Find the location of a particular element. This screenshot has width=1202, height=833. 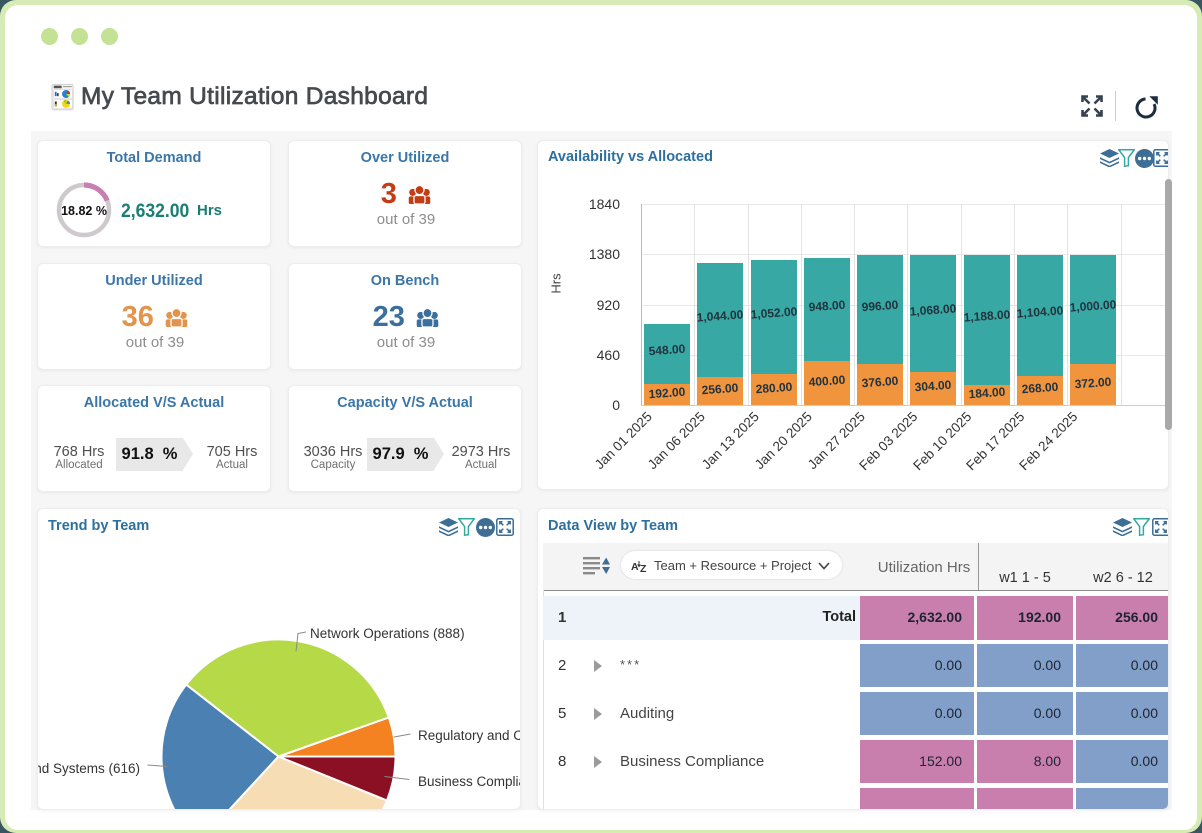

svg-text: Z is located at coordinates (643, 568).